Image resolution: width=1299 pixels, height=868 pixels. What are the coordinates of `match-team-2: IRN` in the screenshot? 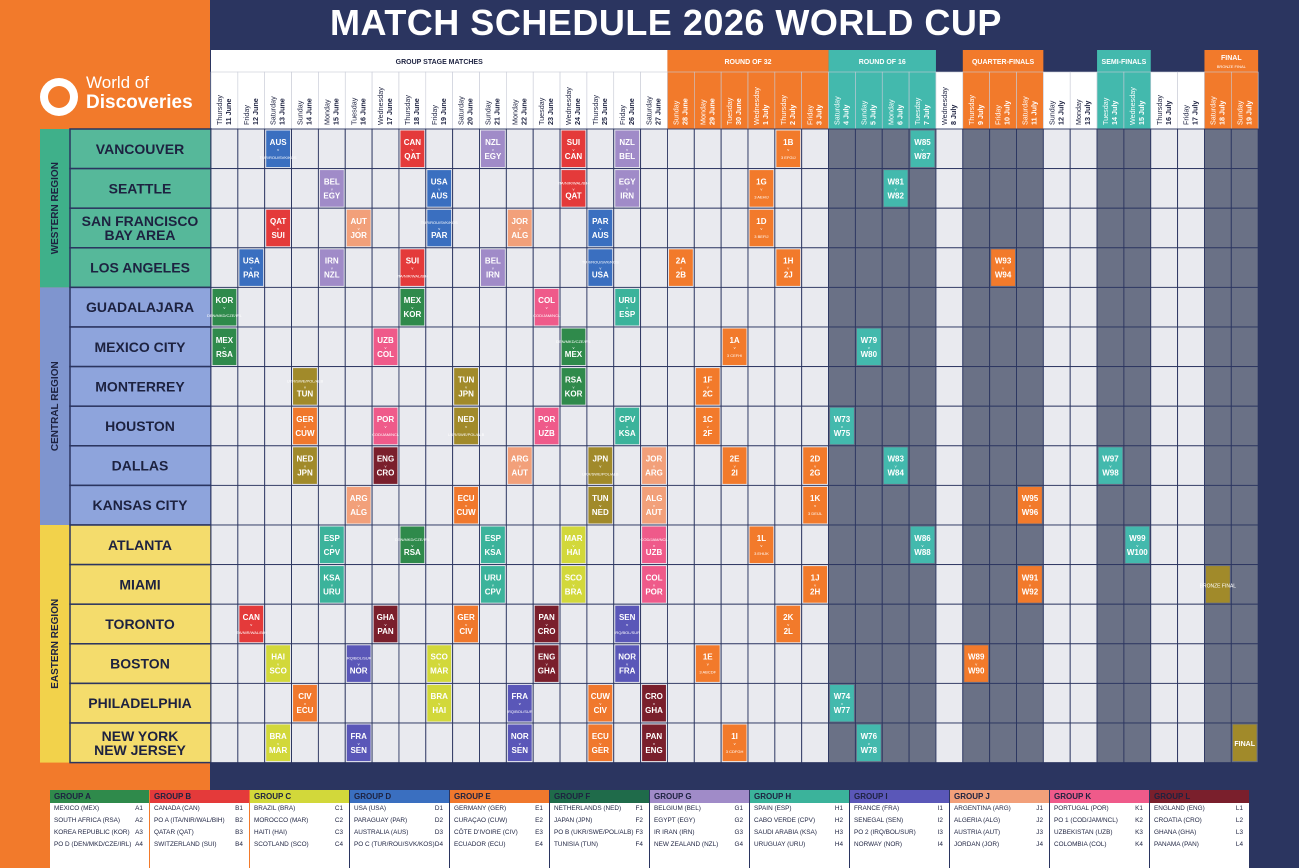 It's located at (627, 195).